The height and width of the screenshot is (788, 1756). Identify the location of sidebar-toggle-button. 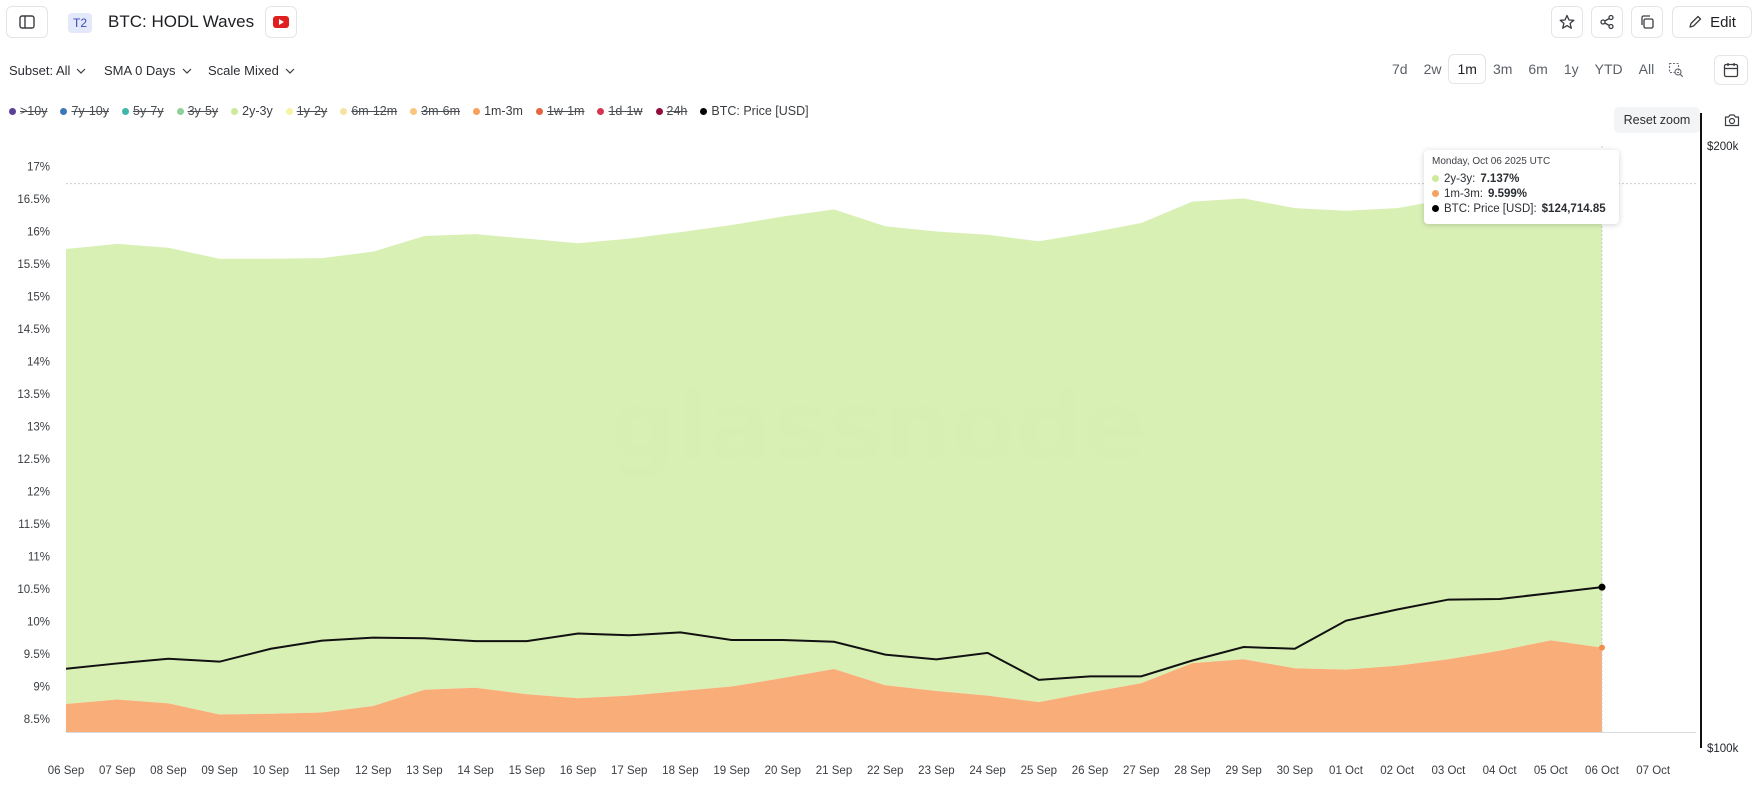
(27, 22).